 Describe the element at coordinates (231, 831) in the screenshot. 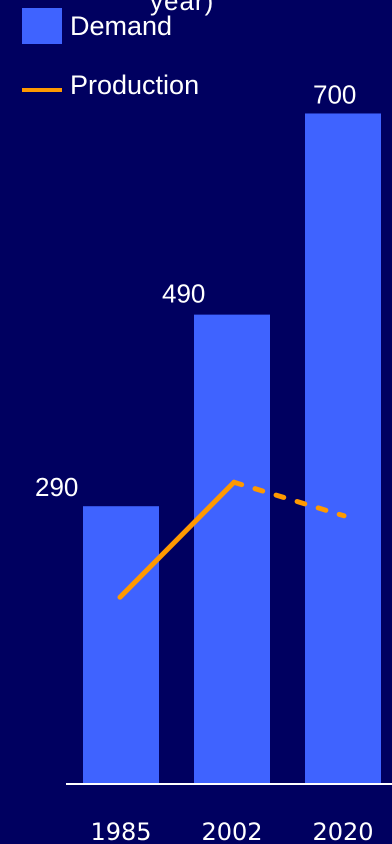

I see `x-tick-label-2002: 2002` at that location.